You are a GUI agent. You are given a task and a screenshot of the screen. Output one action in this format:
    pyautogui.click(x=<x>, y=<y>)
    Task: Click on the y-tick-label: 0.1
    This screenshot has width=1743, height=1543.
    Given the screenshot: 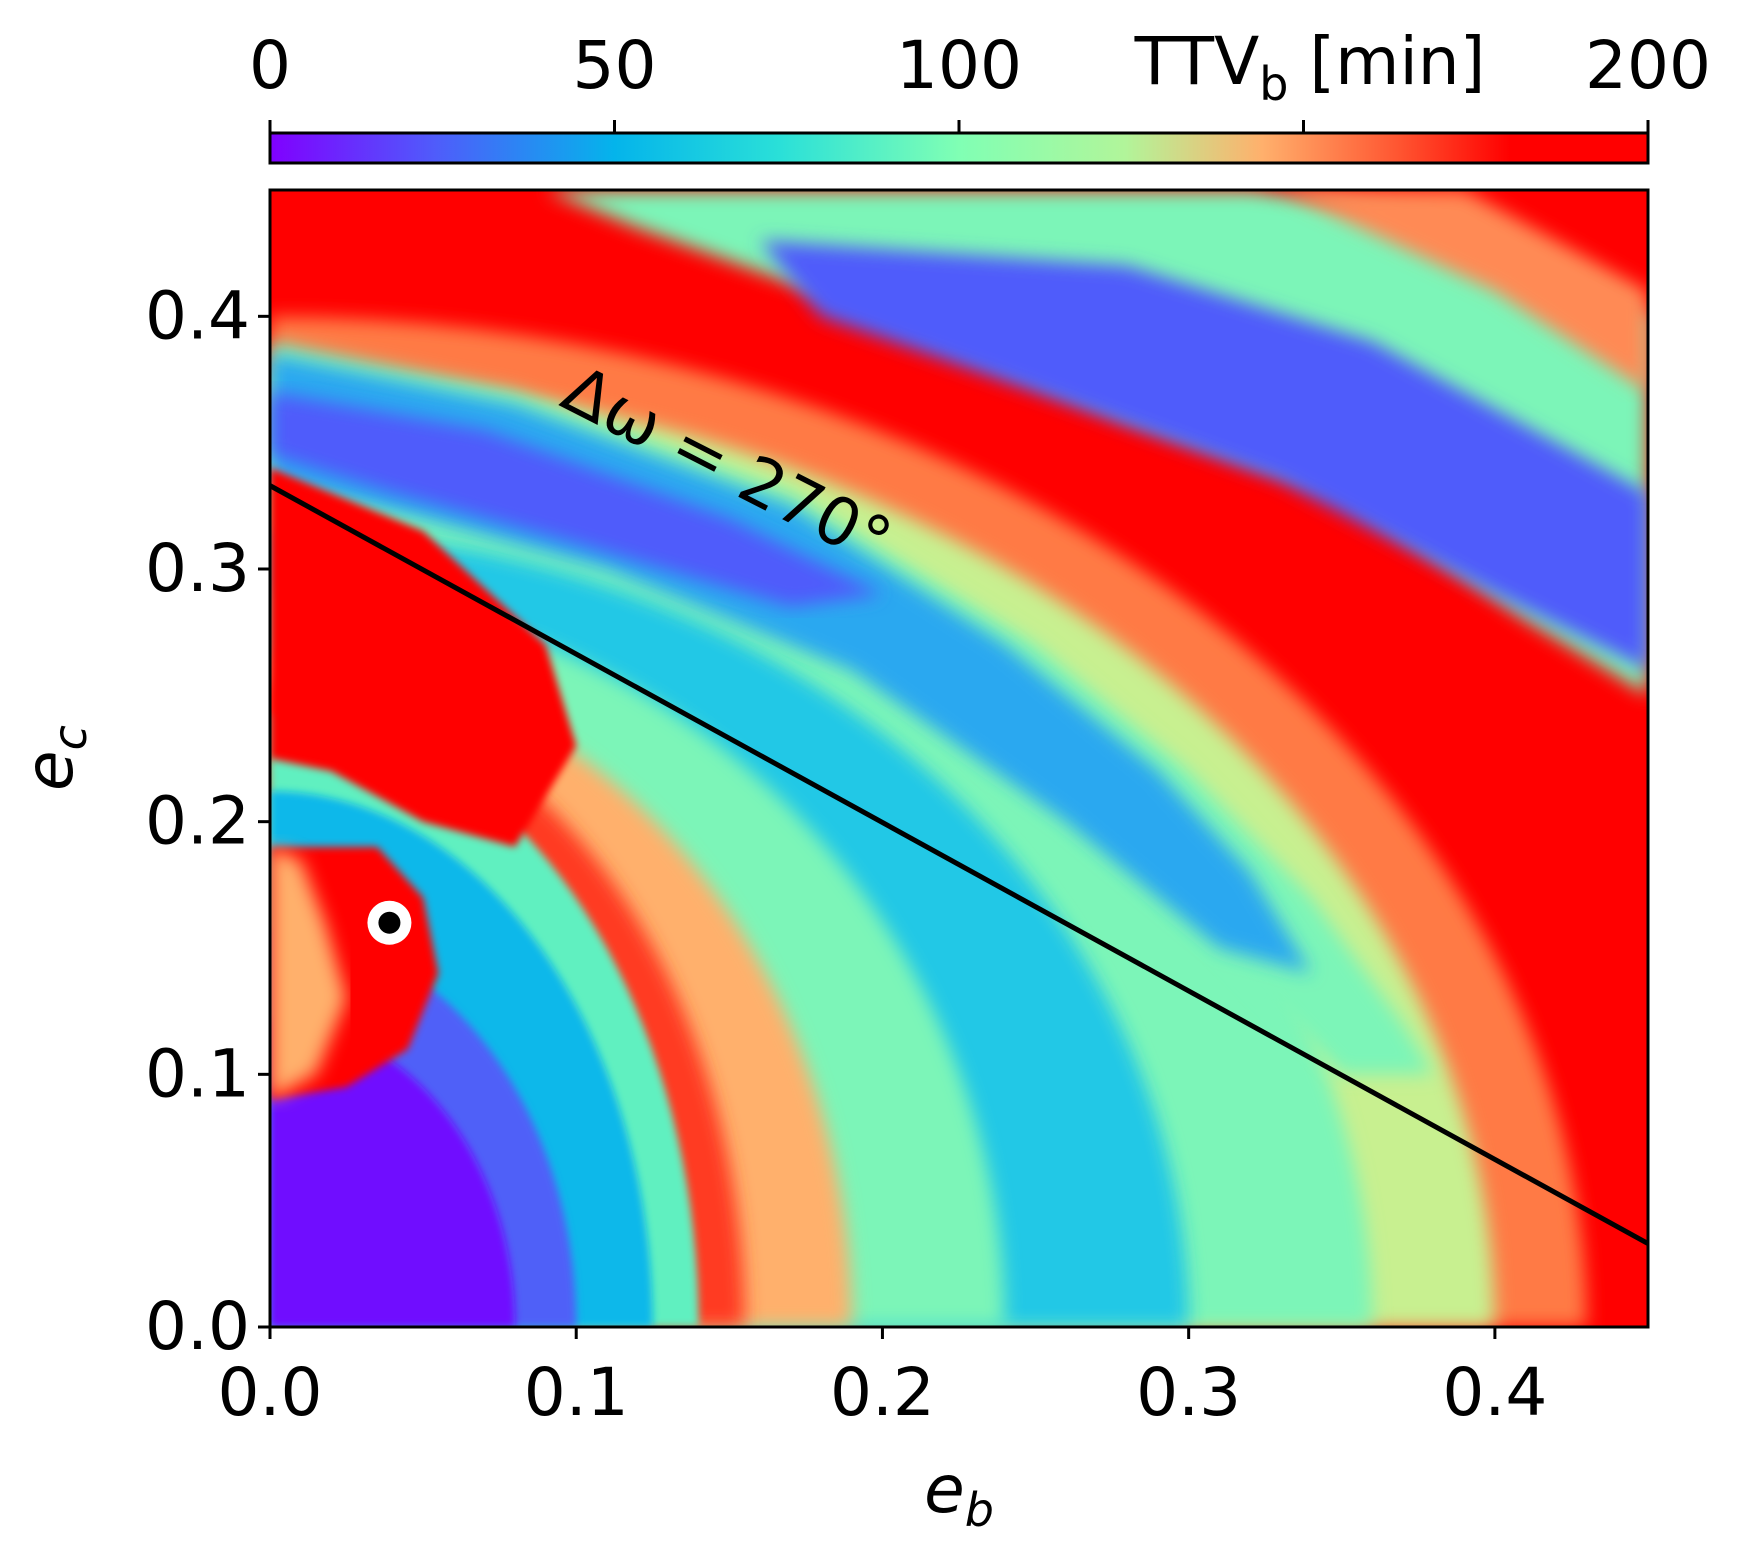 What is the action you would take?
    pyautogui.click(x=197, y=1073)
    